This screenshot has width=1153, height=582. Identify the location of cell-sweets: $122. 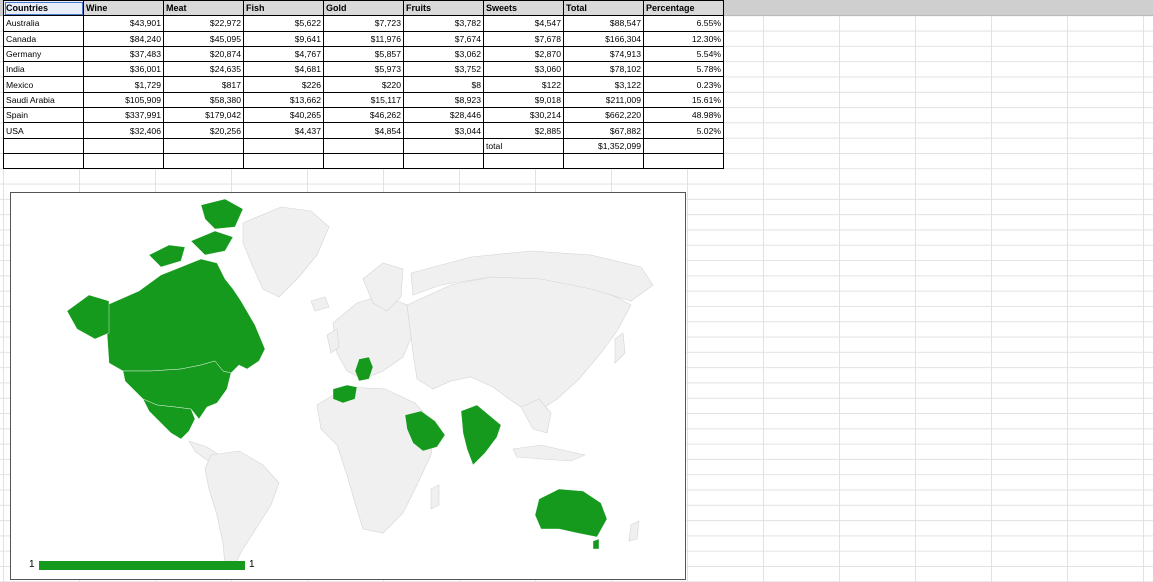
(523, 84).